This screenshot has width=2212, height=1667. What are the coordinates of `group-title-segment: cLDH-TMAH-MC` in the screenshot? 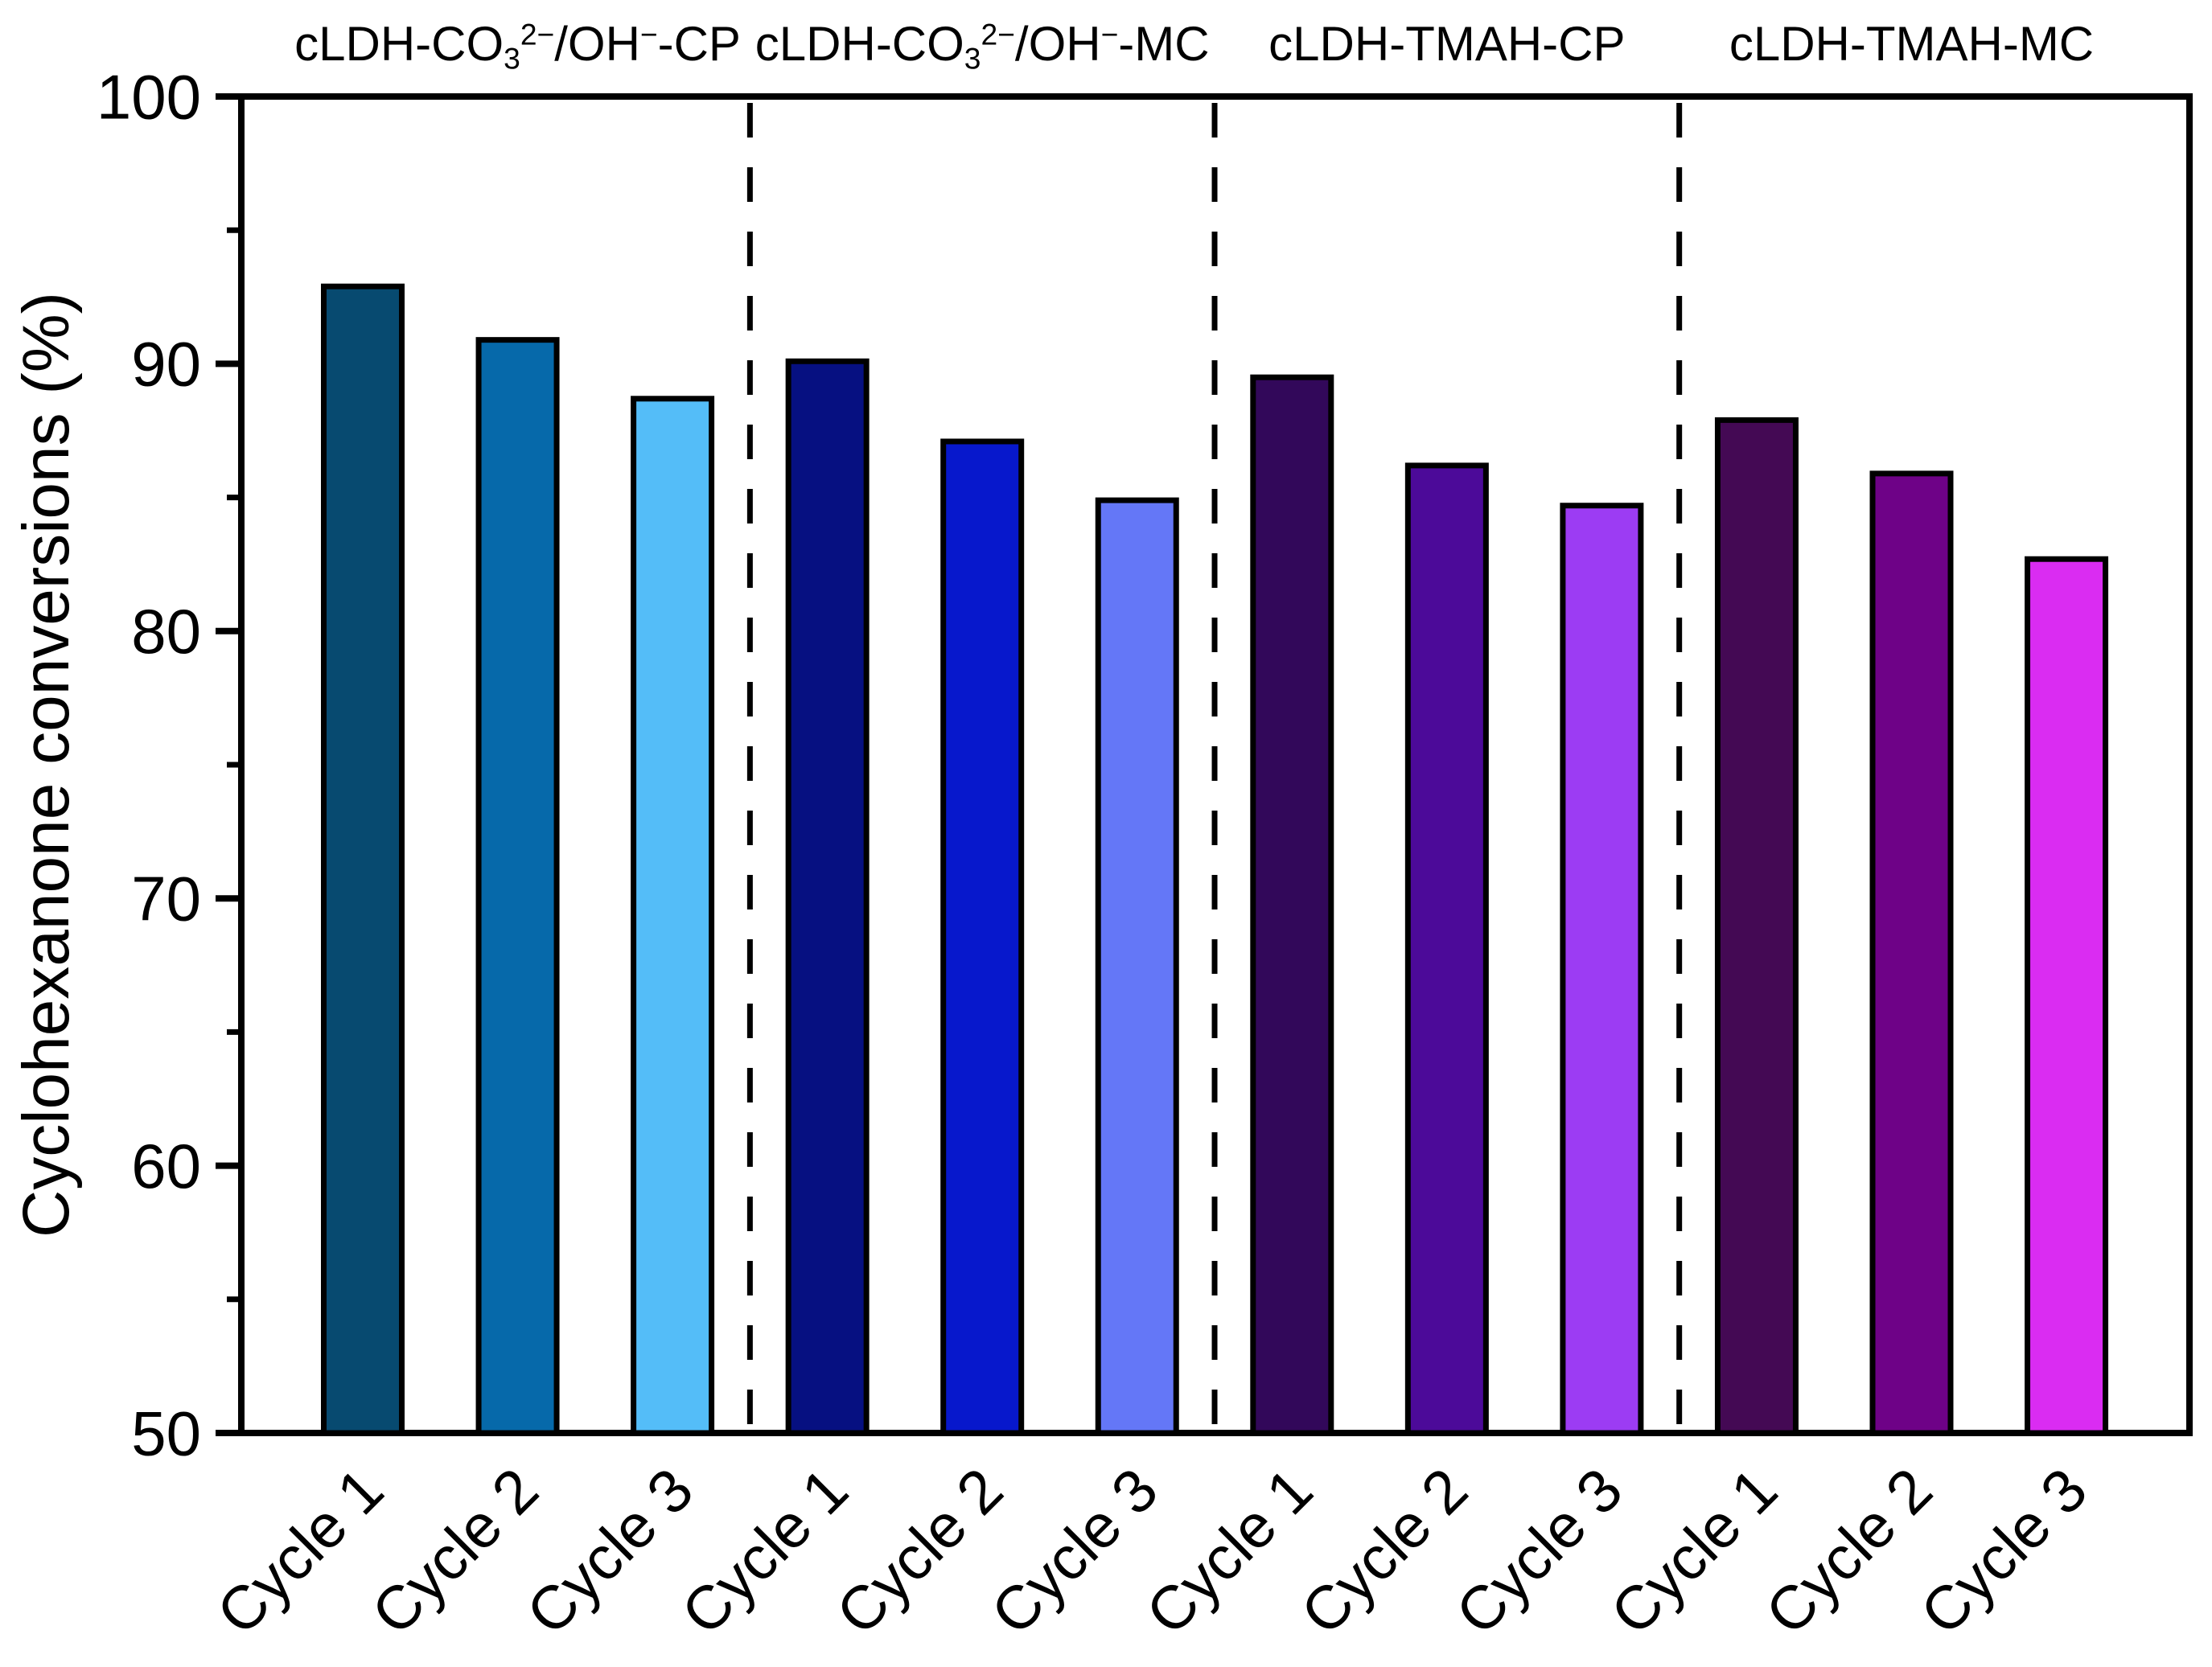 It's located at (1912, 44).